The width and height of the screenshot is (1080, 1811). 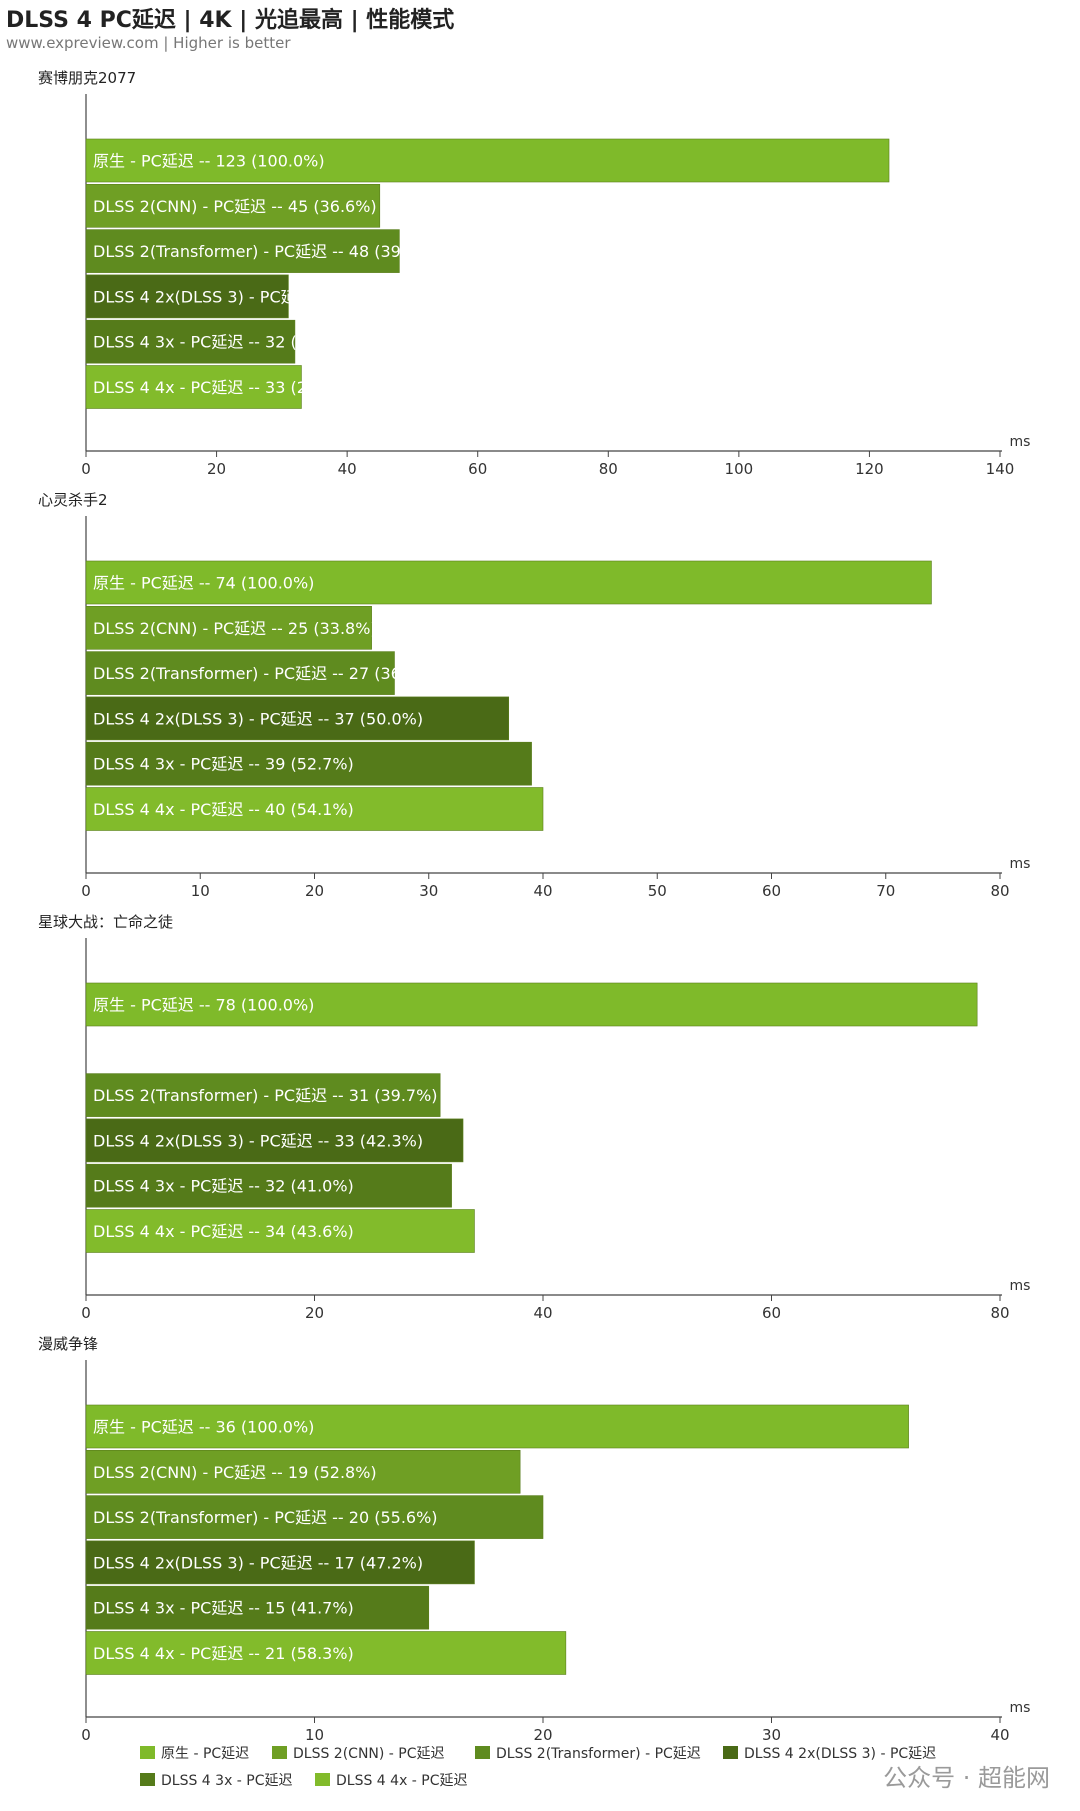 What do you see at coordinates (223, 387) in the screenshot?
I see `bar-data-label: DLSS 4 4x - PC延迟 -- 33 (26.8%)` at bounding box center [223, 387].